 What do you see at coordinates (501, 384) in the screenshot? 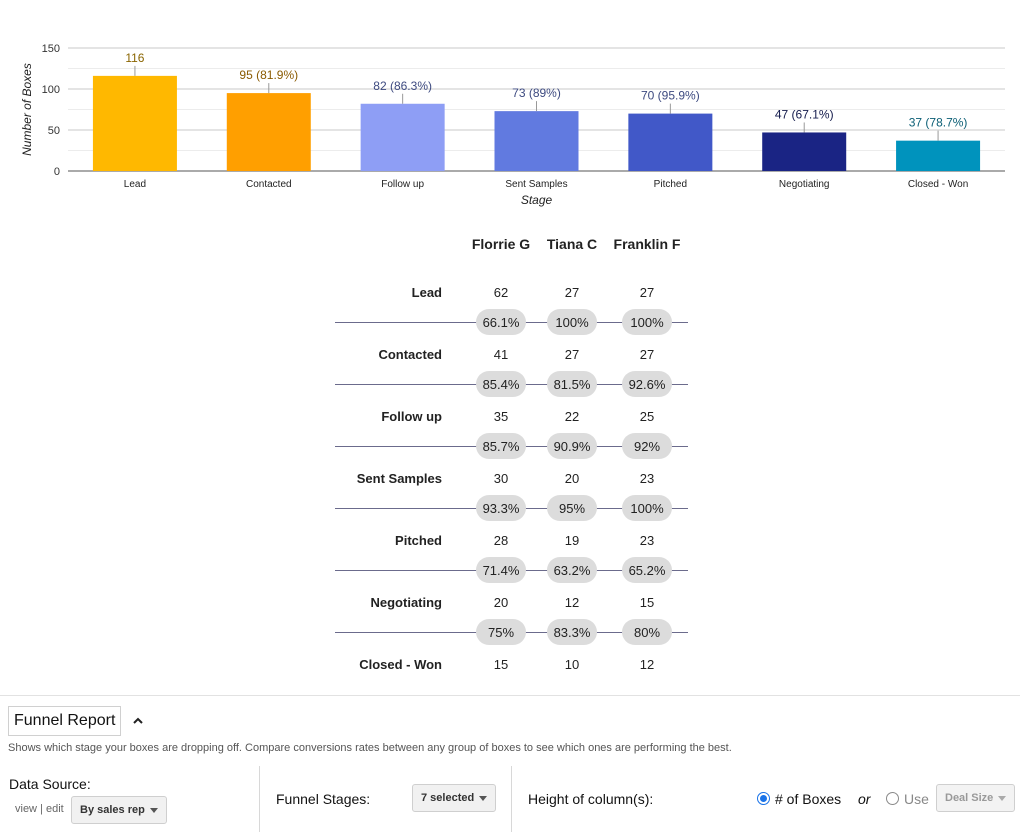
I see `conversion-rate-pill: 85.4%` at bounding box center [501, 384].